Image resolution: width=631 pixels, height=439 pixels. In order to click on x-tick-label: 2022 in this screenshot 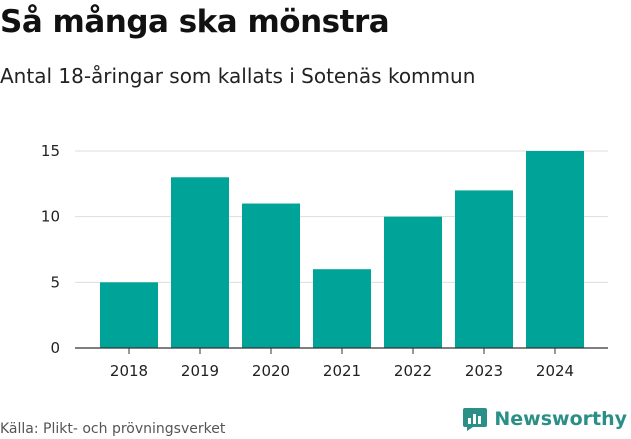, I will do `click(413, 371)`.